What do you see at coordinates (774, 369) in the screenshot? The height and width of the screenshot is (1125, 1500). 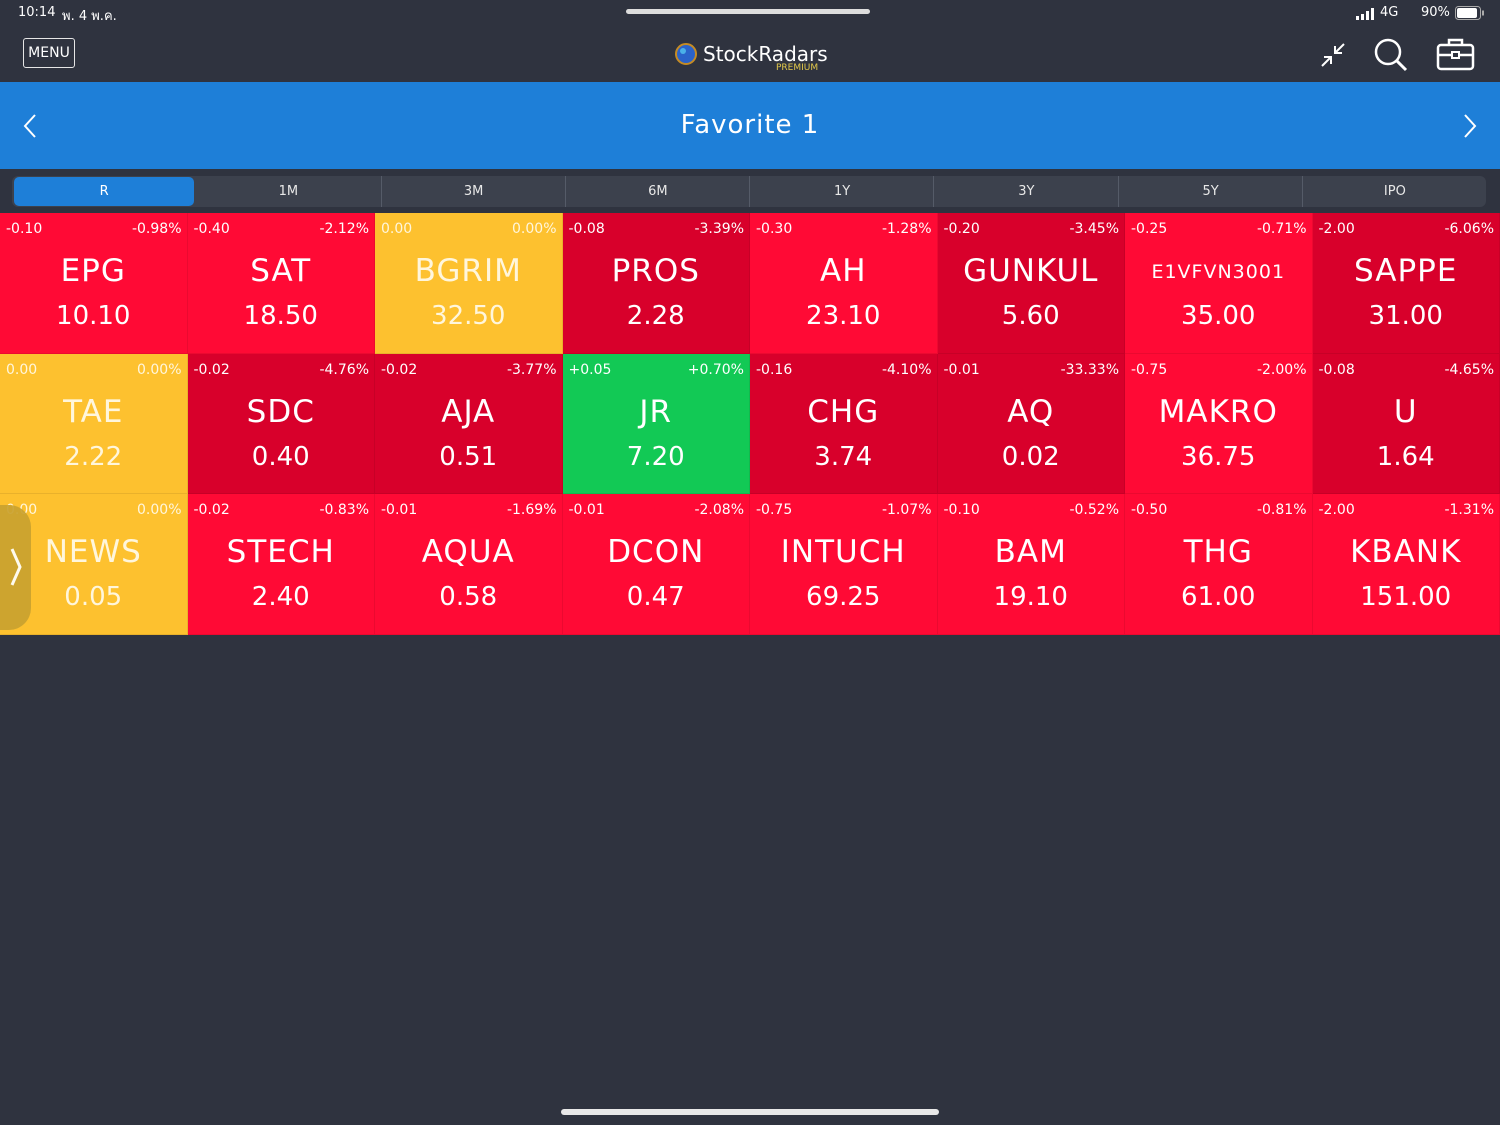 I see `price-change: -0.16` at bounding box center [774, 369].